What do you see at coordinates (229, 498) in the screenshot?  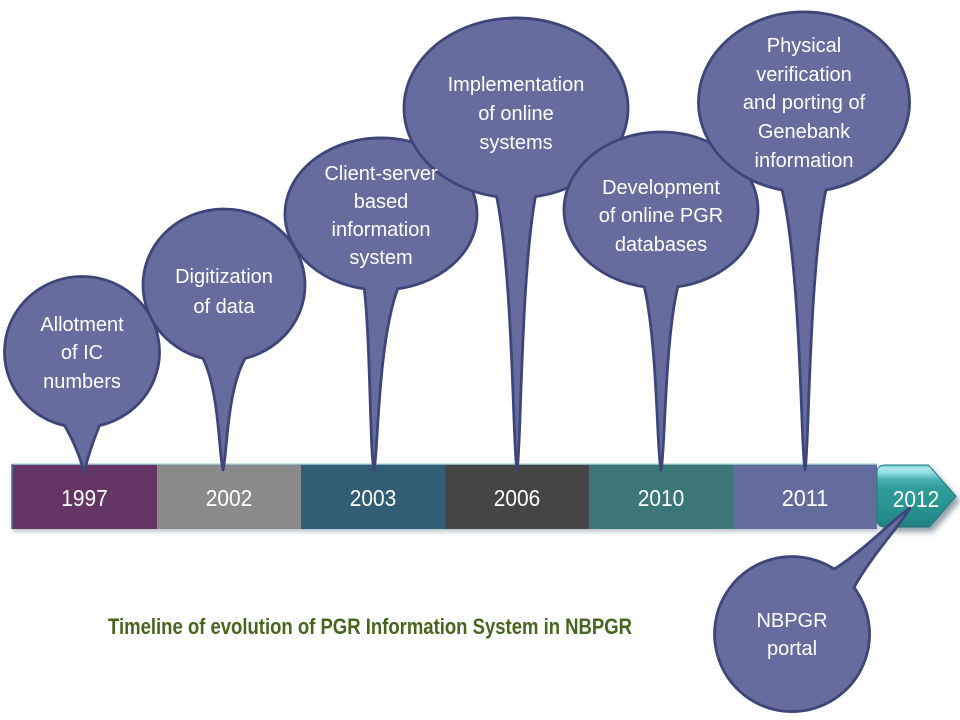 I see `svg-text: 2002` at bounding box center [229, 498].